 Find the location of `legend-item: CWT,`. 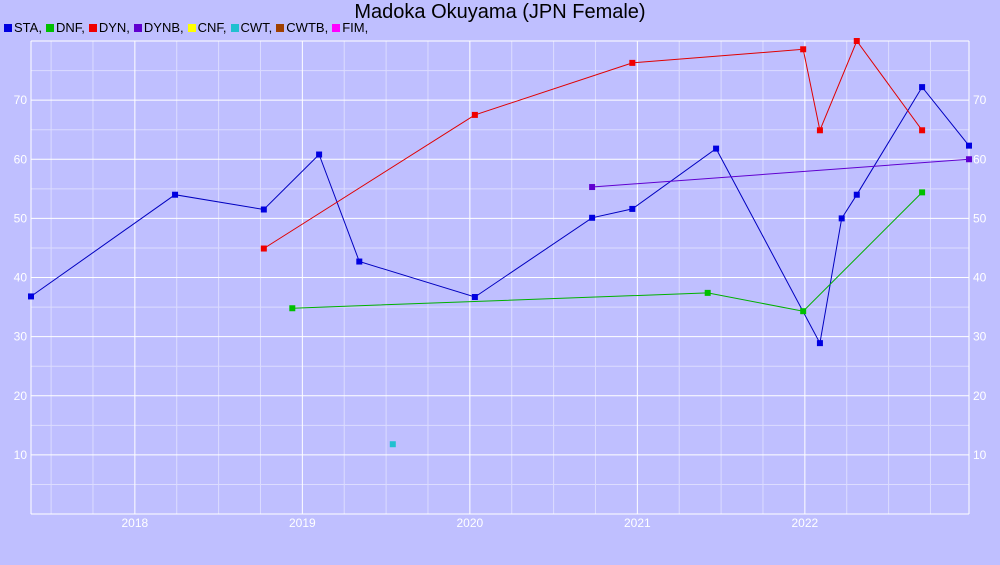

legend-item: CWT, is located at coordinates (251, 27).